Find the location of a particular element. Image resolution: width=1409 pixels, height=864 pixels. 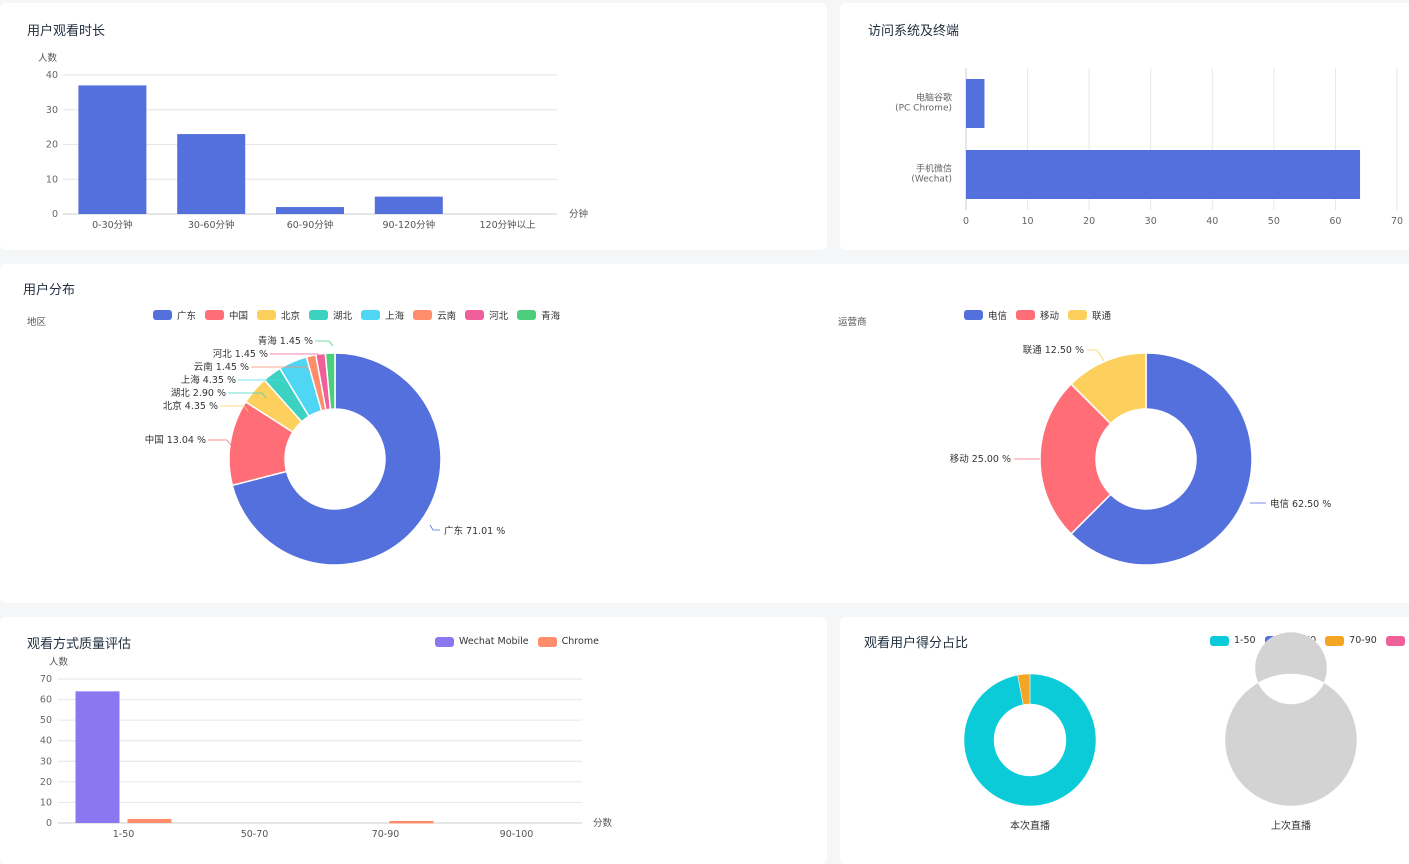

legend-label: 70-90 is located at coordinates (1363, 640).